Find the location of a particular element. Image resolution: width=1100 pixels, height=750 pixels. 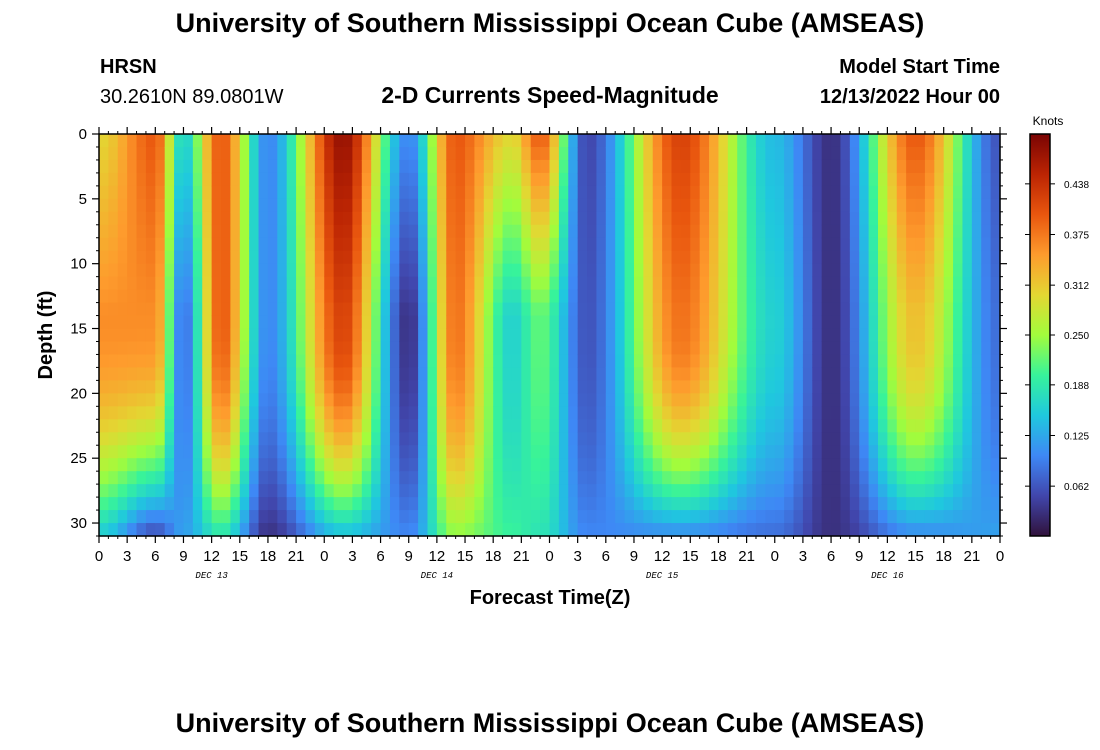

y-tick-label: 10 is located at coordinates (78, 264).